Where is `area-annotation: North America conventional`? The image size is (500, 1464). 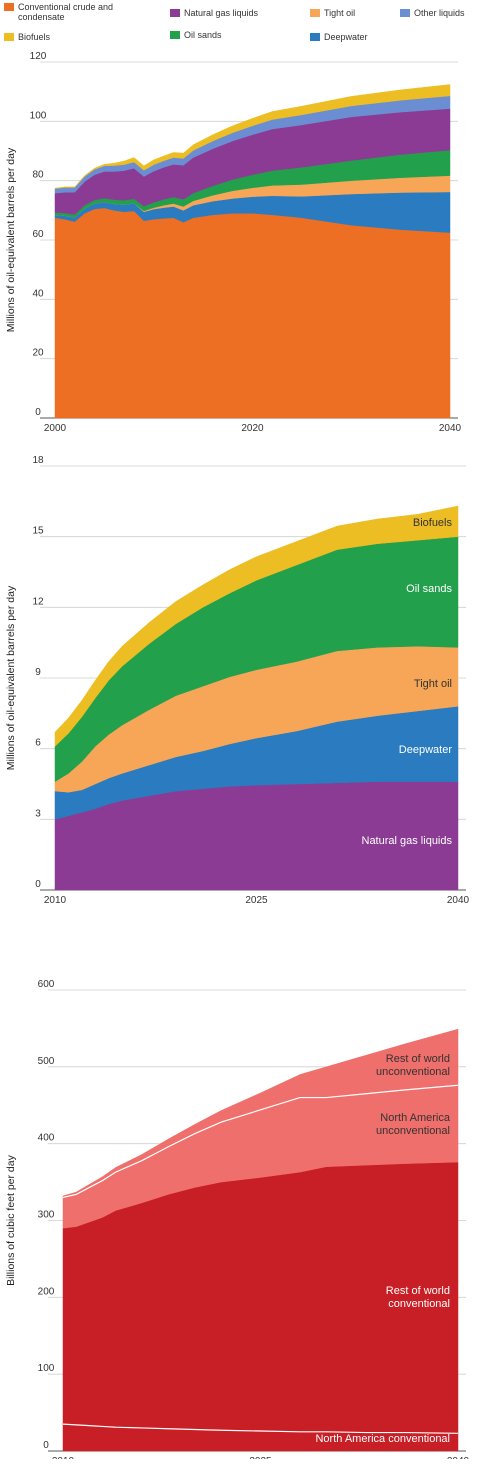 area-annotation: North America conventional is located at coordinates (382, 1439).